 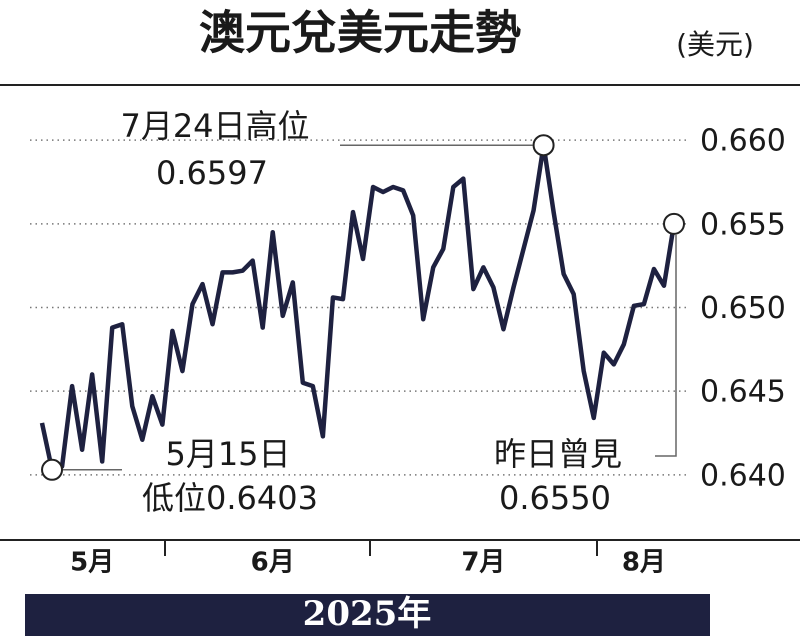 I want to click on annotation-label: 7月24日高位, so click(x=214, y=126).